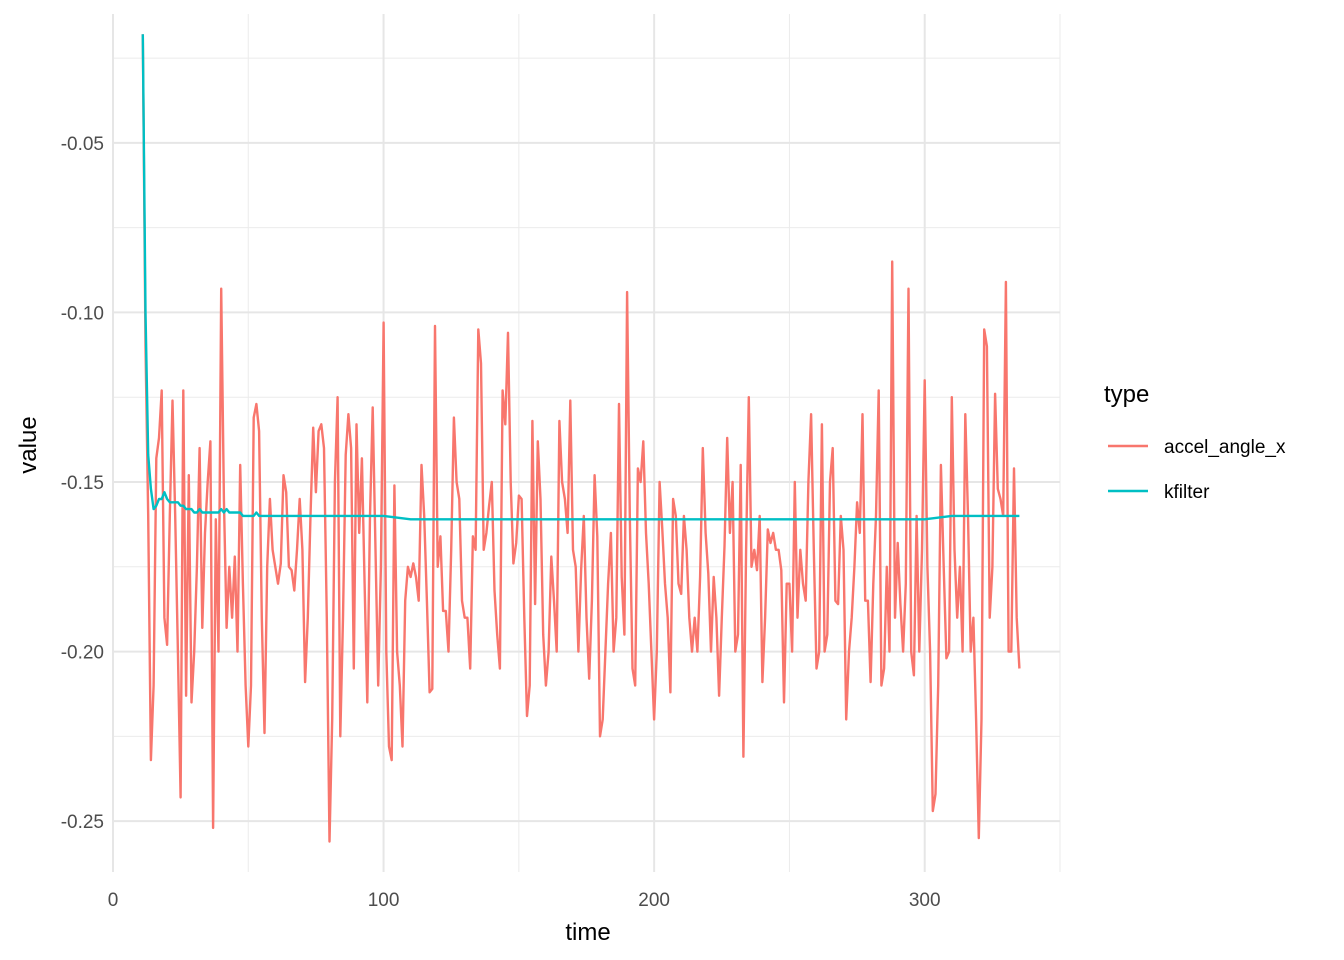  What do you see at coordinates (524, 900) in the screenshot?
I see `x-axis-ticks: 0 100 200 300` at bounding box center [524, 900].